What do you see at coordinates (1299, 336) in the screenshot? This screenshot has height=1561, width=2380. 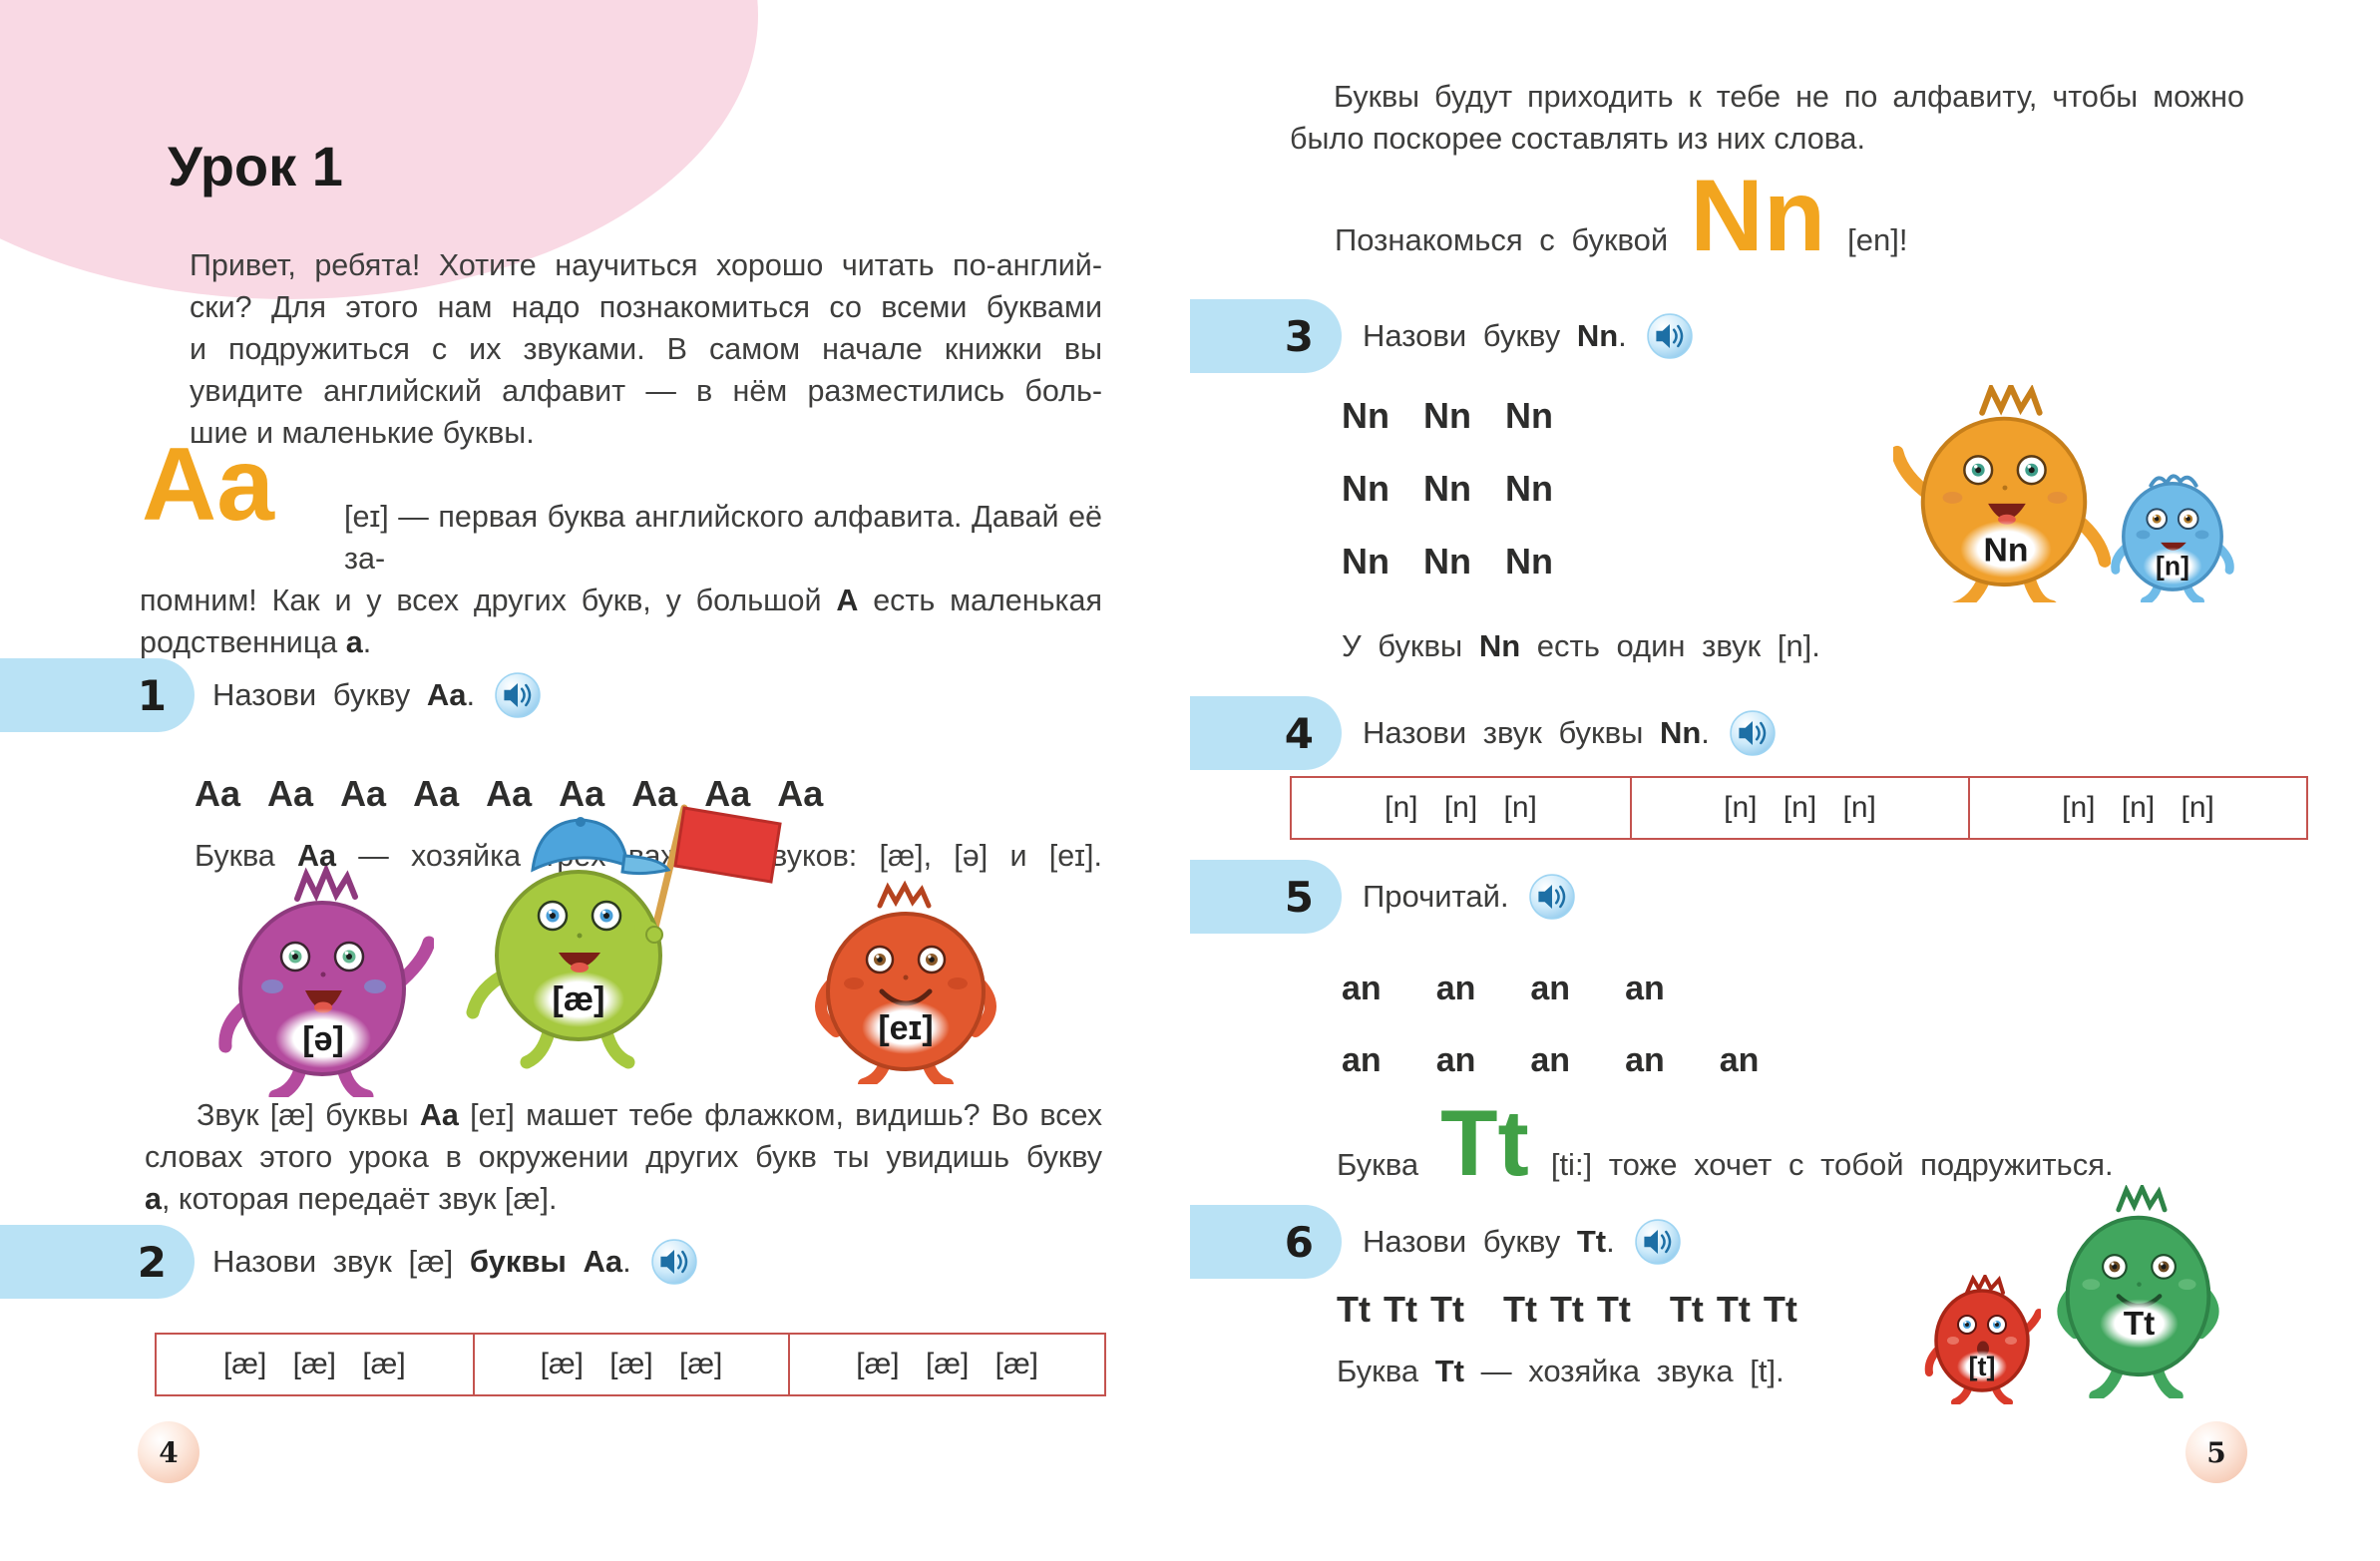 I see `exercise-number: 3` at bounding box center [1299, 336].